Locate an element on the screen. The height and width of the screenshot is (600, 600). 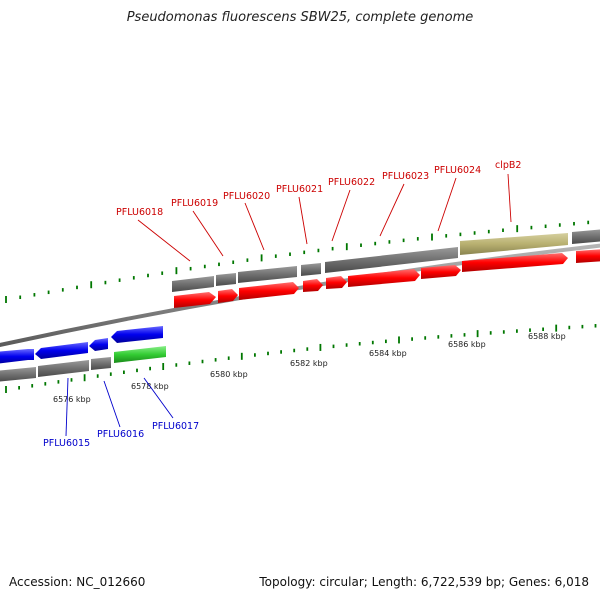
kbp-label: 6584 kbp is located at coordinates (388, 353).